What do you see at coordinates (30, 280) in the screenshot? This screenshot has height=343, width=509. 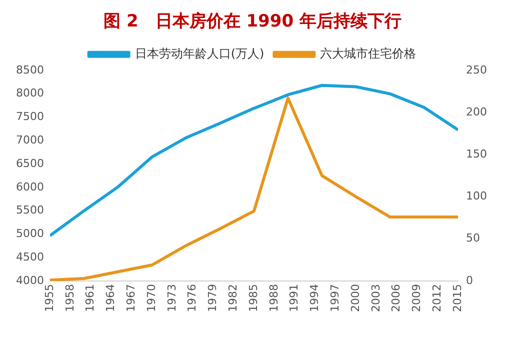 I see `y-tick-label: 4000` at bounding box center [30, 280].